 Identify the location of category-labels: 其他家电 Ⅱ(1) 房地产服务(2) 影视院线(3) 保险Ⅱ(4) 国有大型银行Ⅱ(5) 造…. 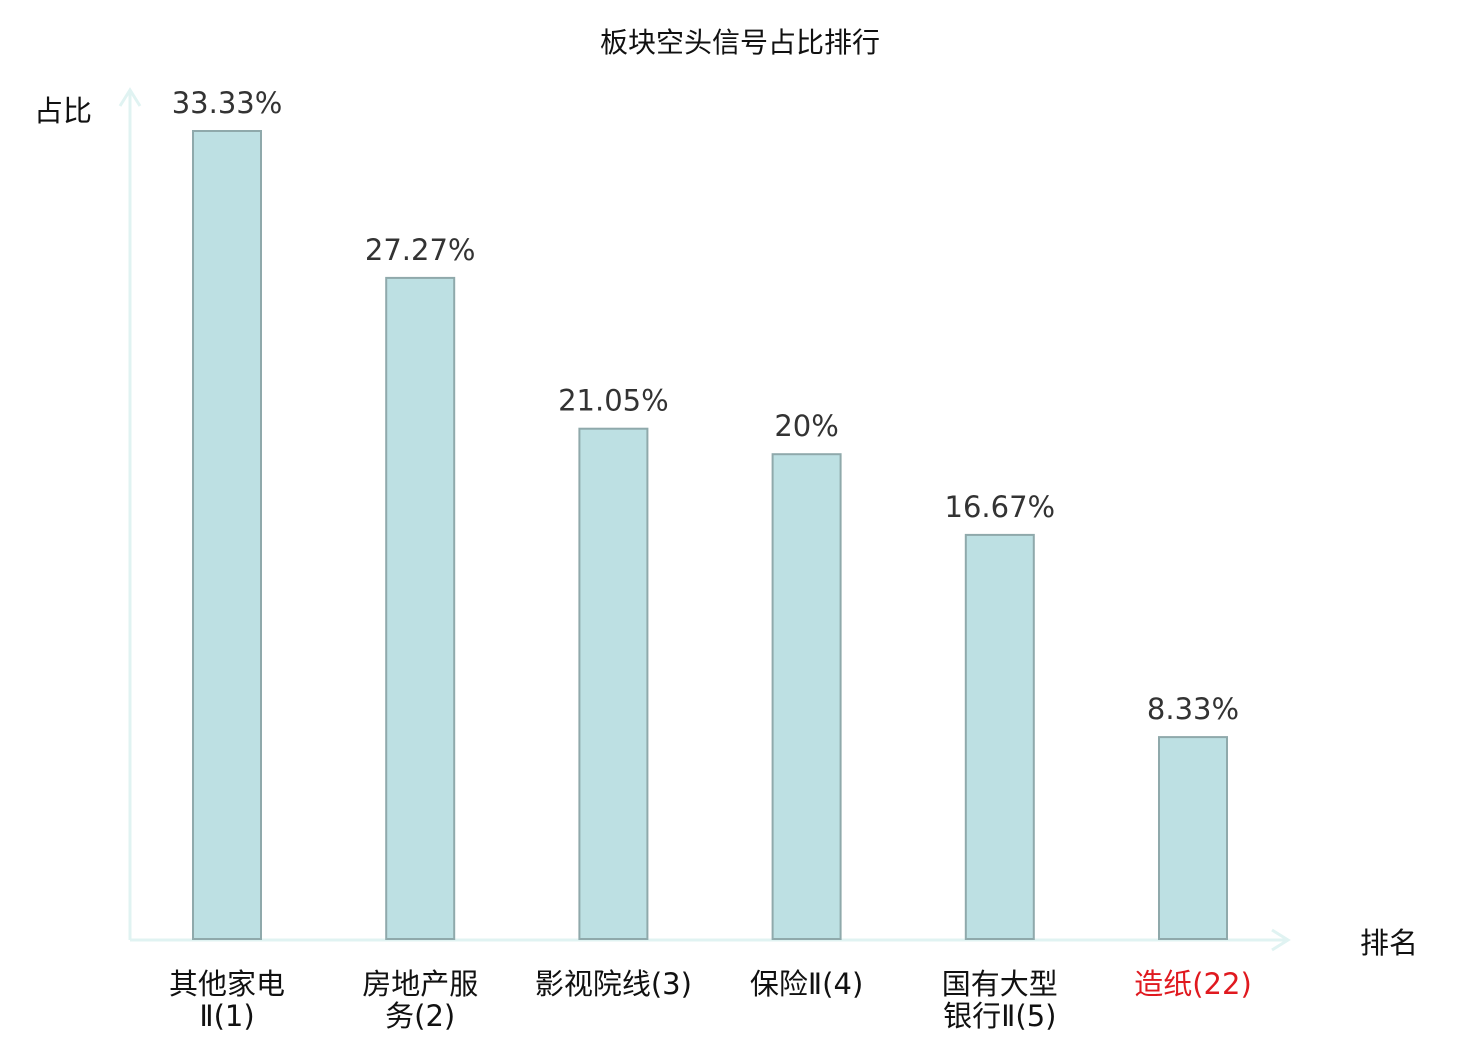
(710, 1000).